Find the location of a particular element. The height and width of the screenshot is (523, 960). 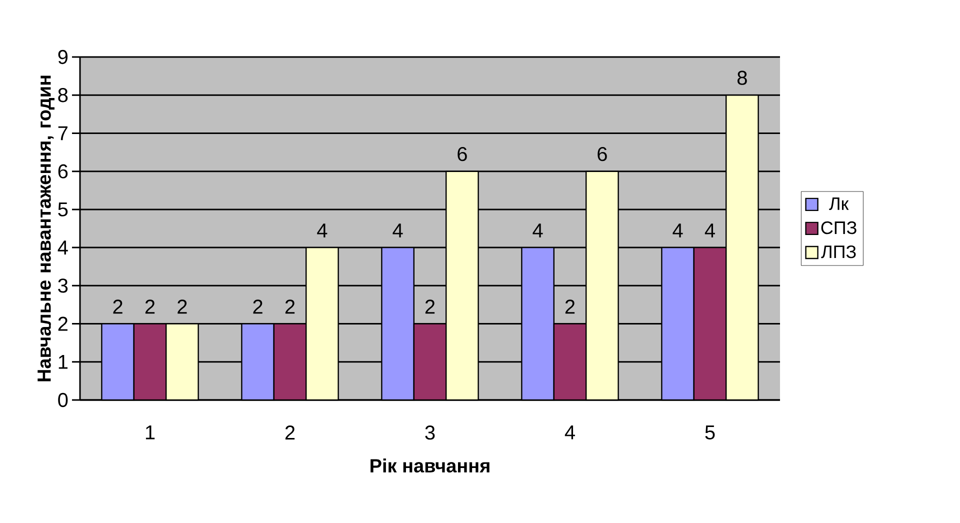

y-tick-label: 8 is located at coordinates (63, 95).